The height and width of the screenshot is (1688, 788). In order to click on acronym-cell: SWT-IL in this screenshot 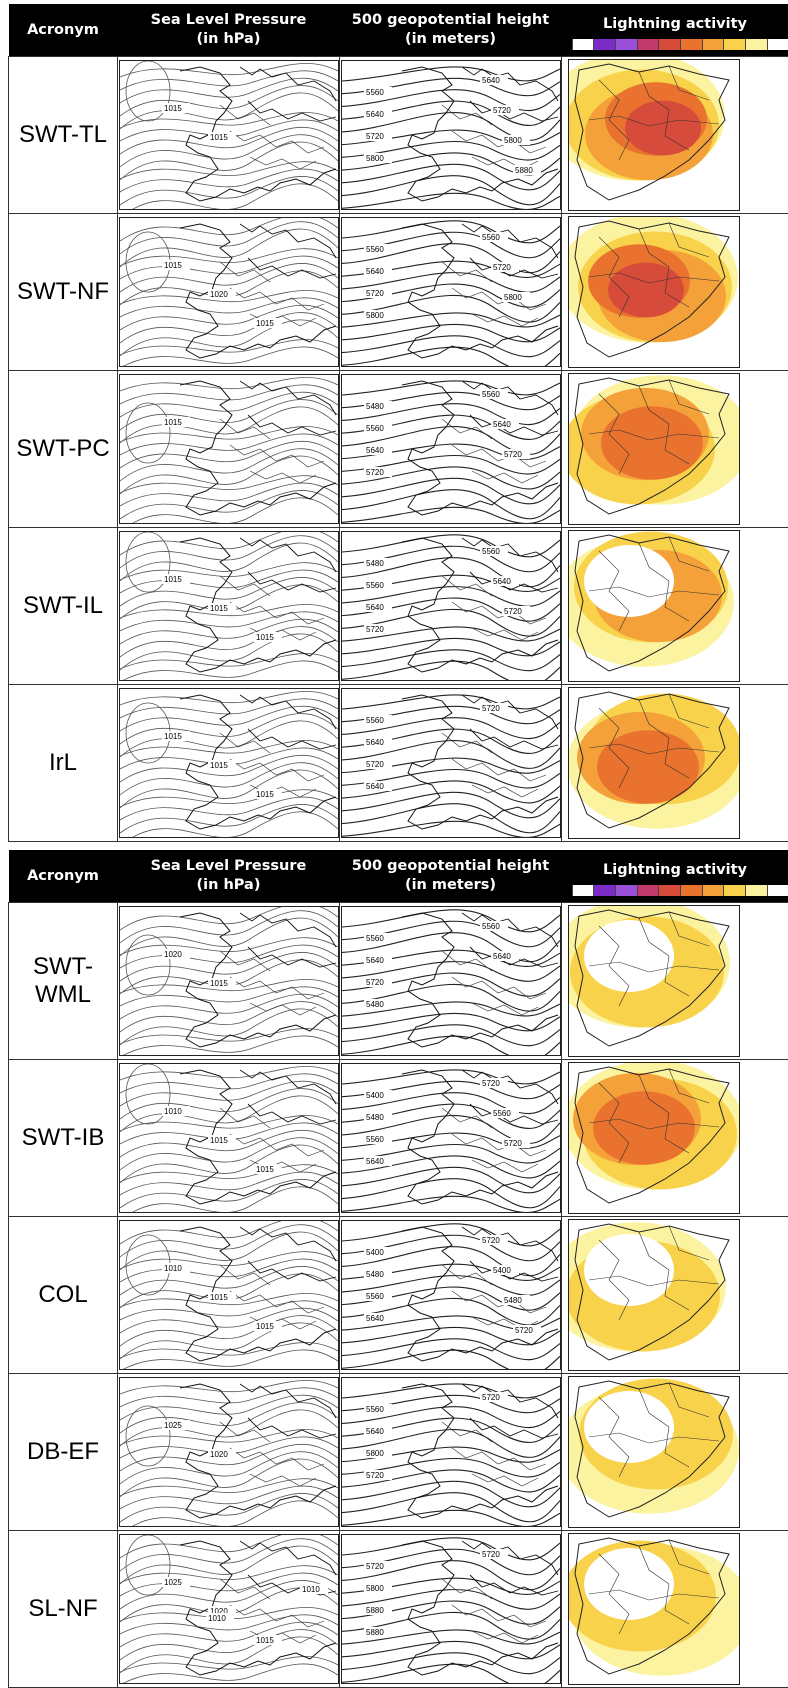, I will do `click(63, 606)`.